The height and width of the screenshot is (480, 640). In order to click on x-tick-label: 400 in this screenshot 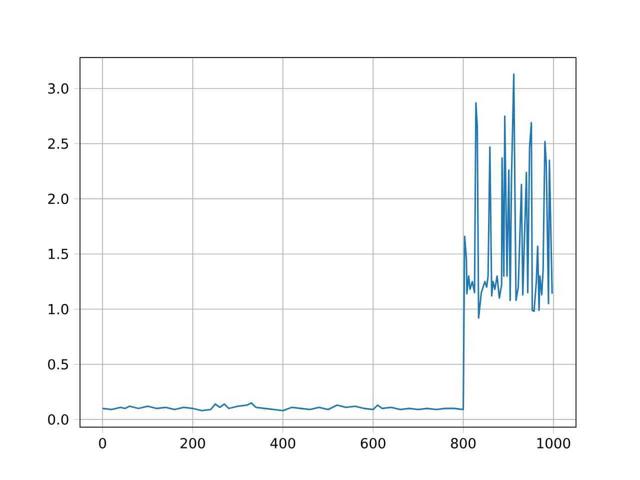, I will do `click(283, 443)`.